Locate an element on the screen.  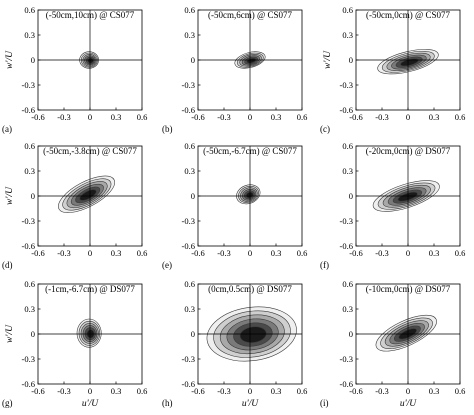
panel-title: (-50cm,10cm) @ CS077 is located at coordinates (90, 15).